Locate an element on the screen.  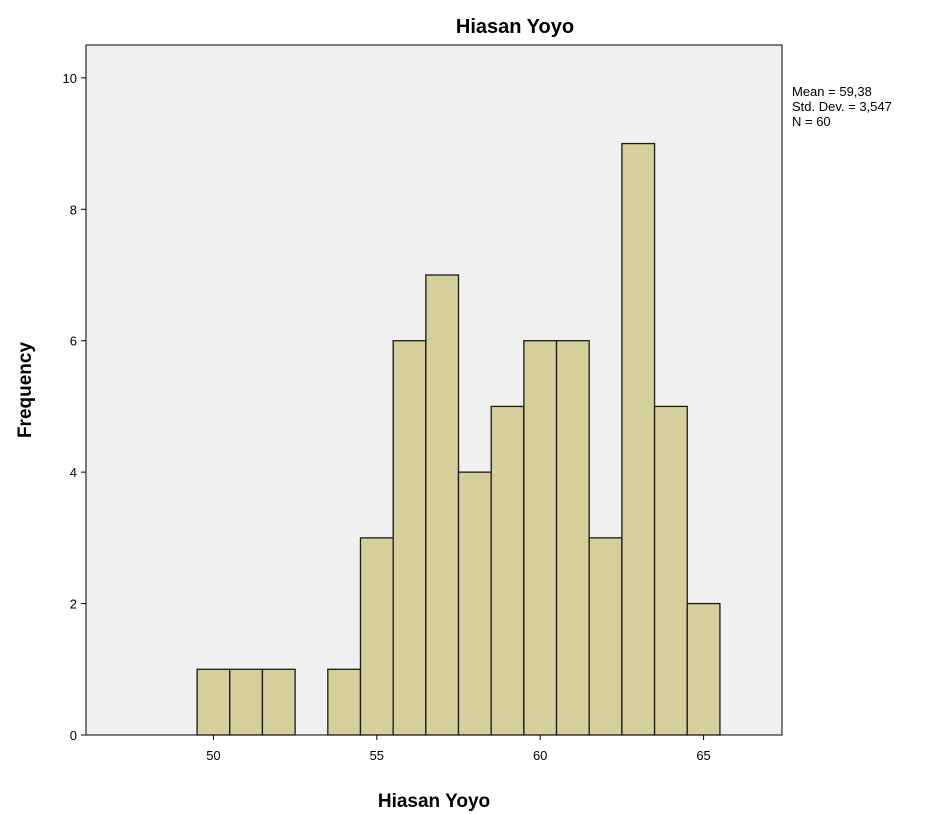
x-axis-ticks: 50 55 60 65 is located at coordinates (458, 749).